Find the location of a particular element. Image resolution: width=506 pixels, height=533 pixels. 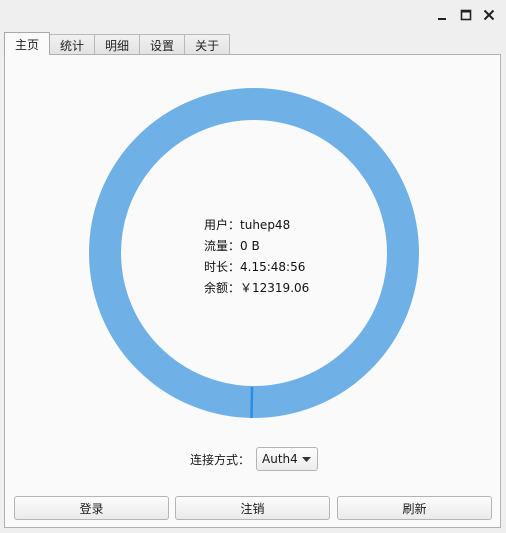

tab-about: 关于 is located at coordinates (207, 44).